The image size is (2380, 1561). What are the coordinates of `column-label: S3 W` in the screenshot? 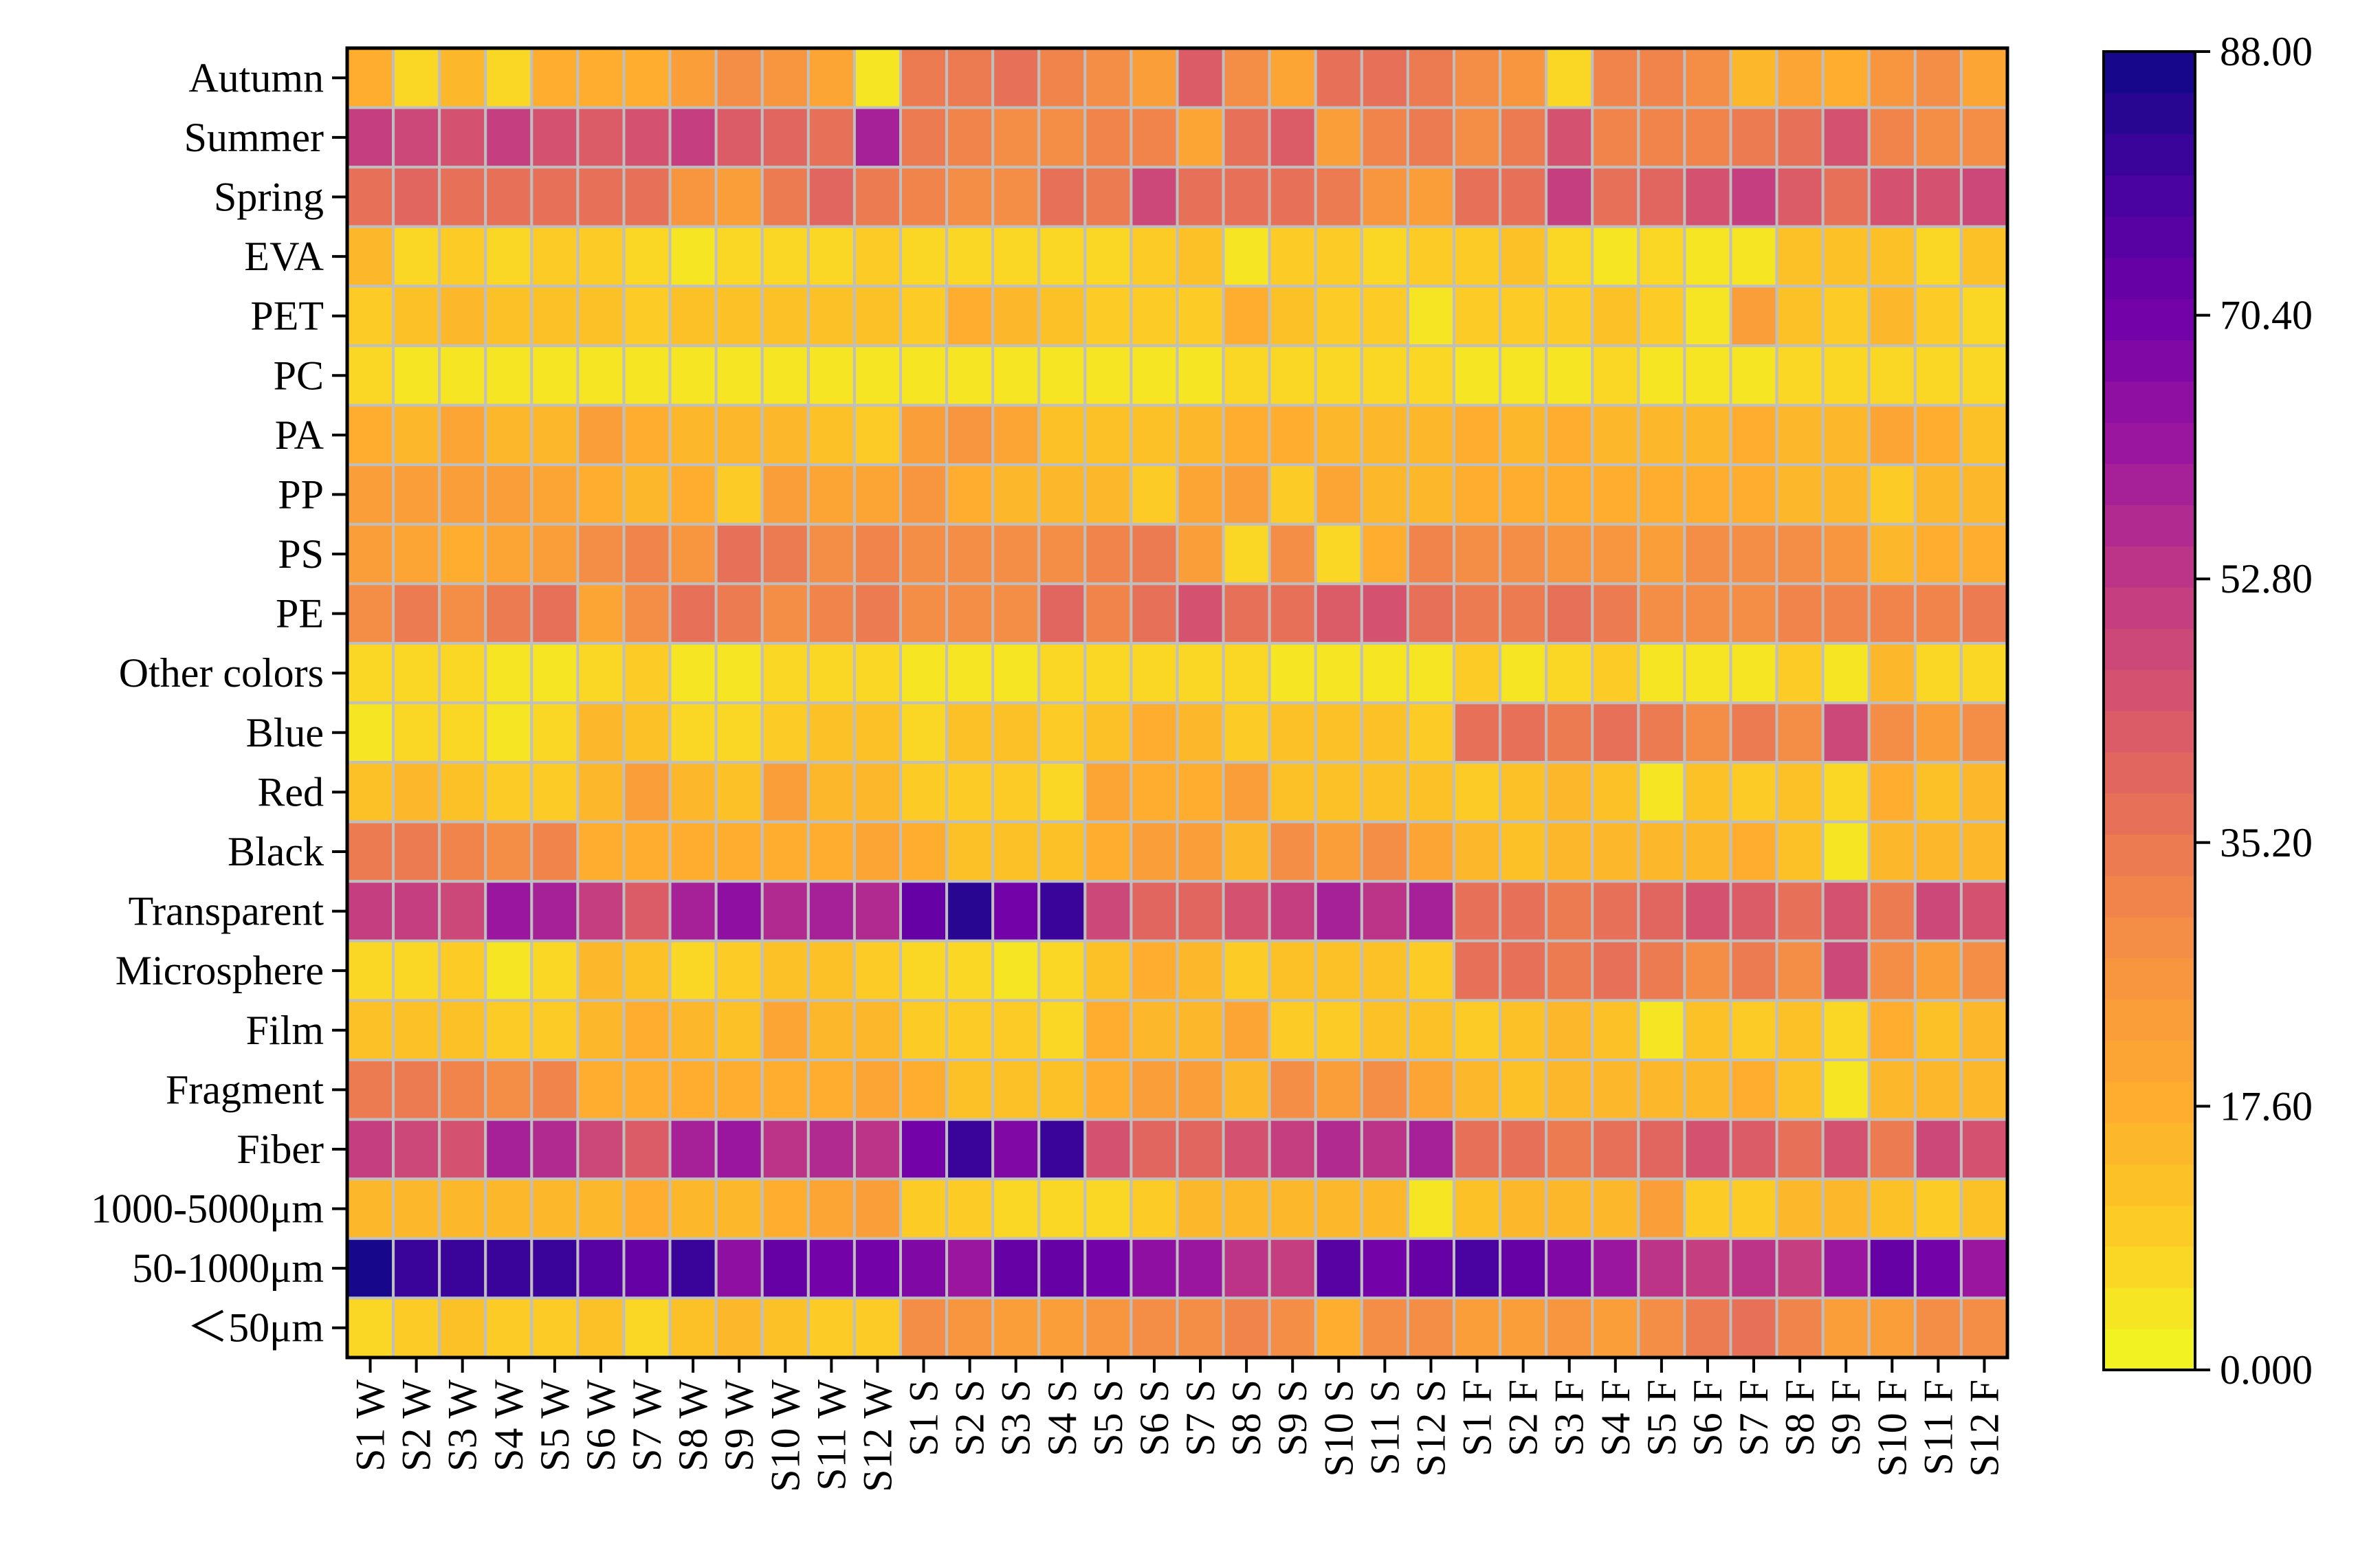 It's located at (462, 1426).